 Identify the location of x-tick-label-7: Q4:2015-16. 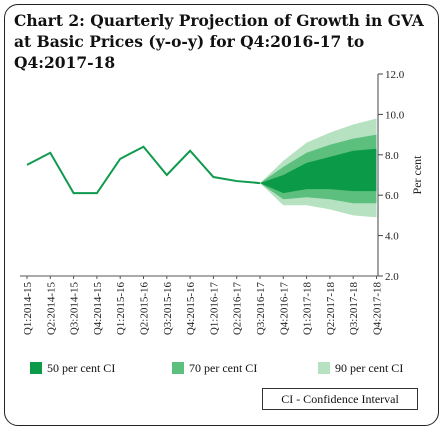
(191, 309).